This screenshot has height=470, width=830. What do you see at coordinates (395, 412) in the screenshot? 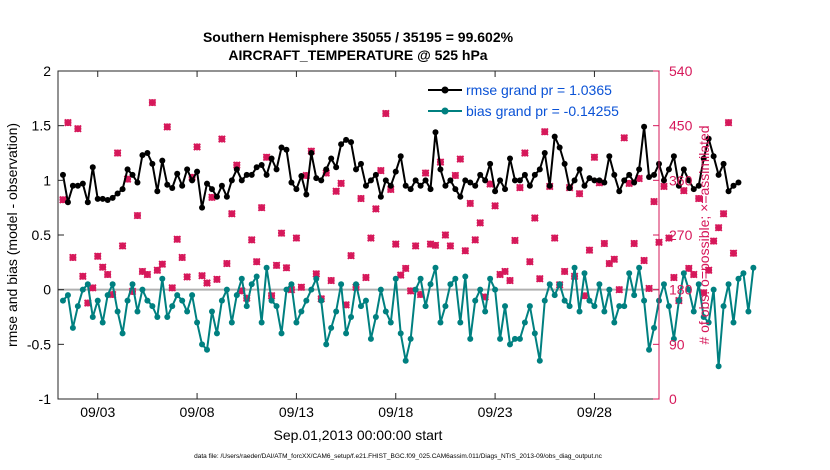
I see `x-tick-label: 09/18` at bounding box center [395, 412].